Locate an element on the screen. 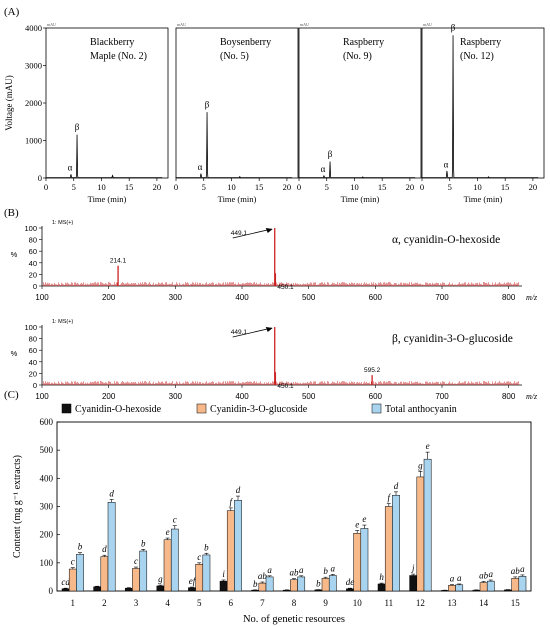 This screenshot has height=627, width=550. x-tick-label: 11 is located at coordinates (388, 603).